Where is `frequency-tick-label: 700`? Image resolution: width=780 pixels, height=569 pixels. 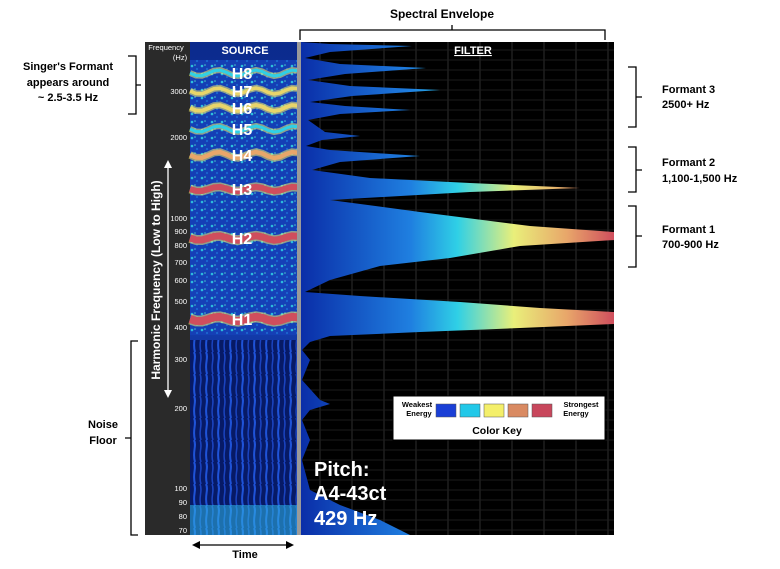
frequency-tick-label: 700 is located at coordinates (180, 262).